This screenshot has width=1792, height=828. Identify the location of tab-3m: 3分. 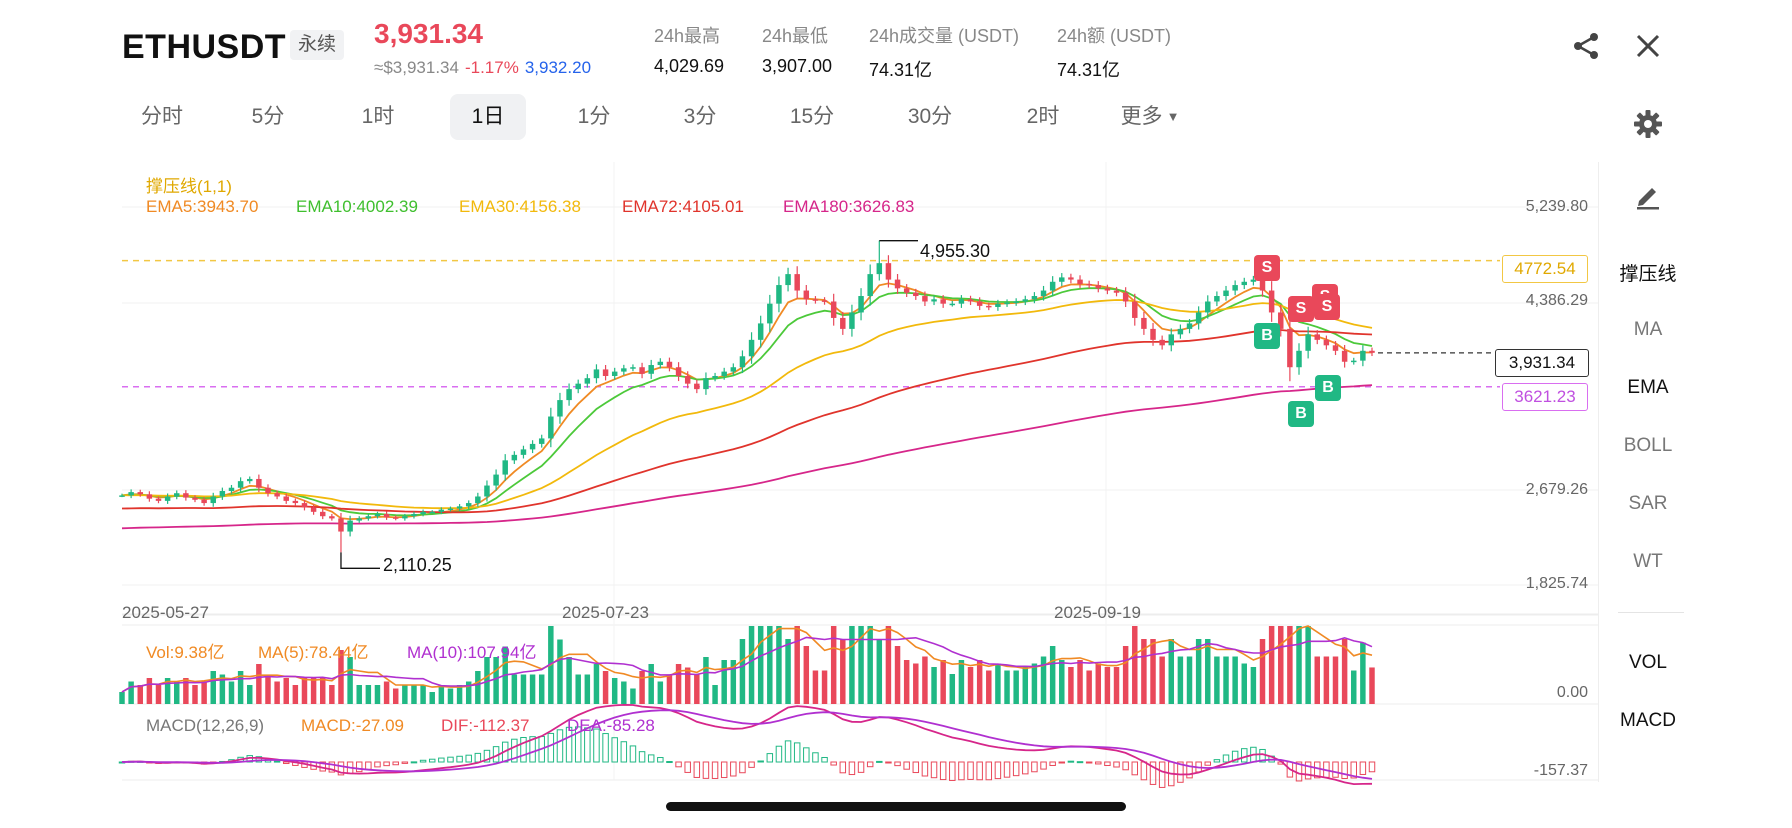
(700, 116).